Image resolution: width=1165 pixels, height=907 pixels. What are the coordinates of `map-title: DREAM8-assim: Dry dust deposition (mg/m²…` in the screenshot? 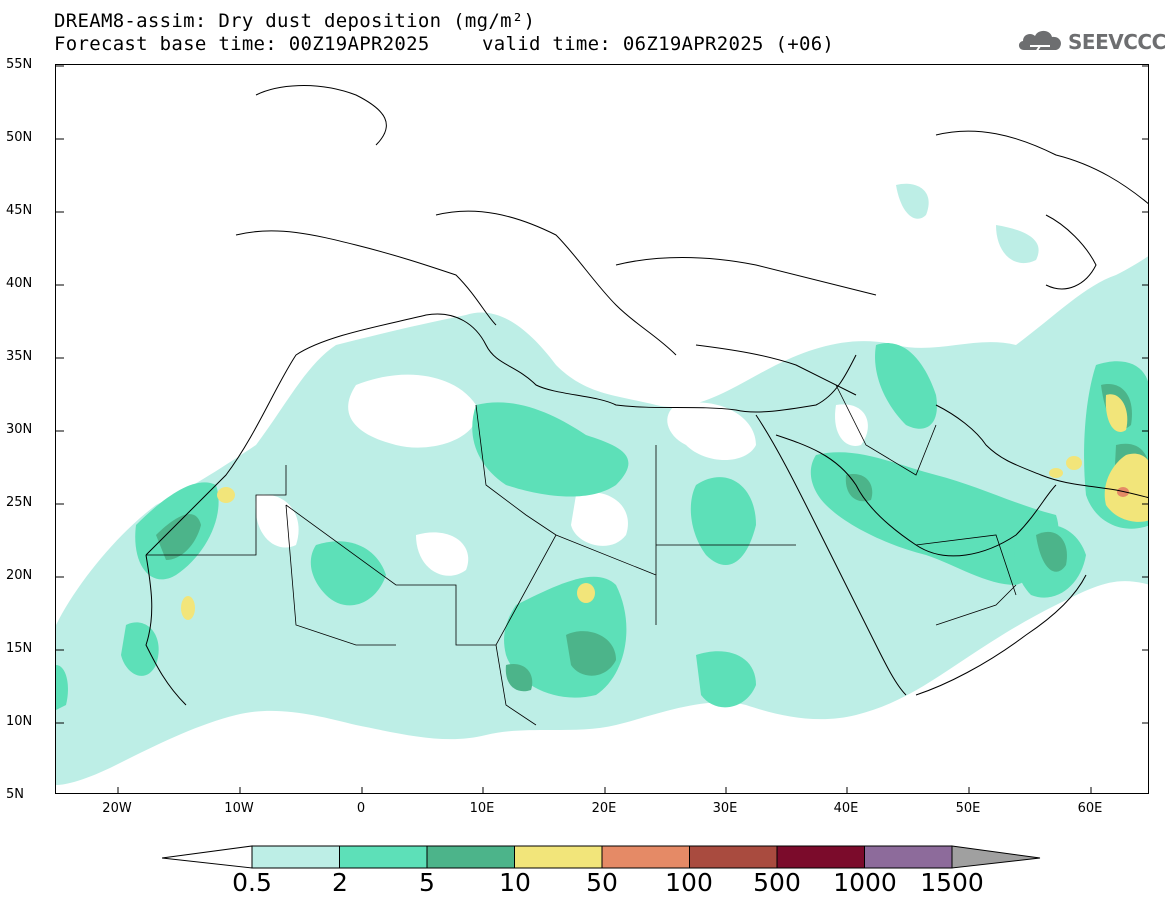 It's located at (295, 21).